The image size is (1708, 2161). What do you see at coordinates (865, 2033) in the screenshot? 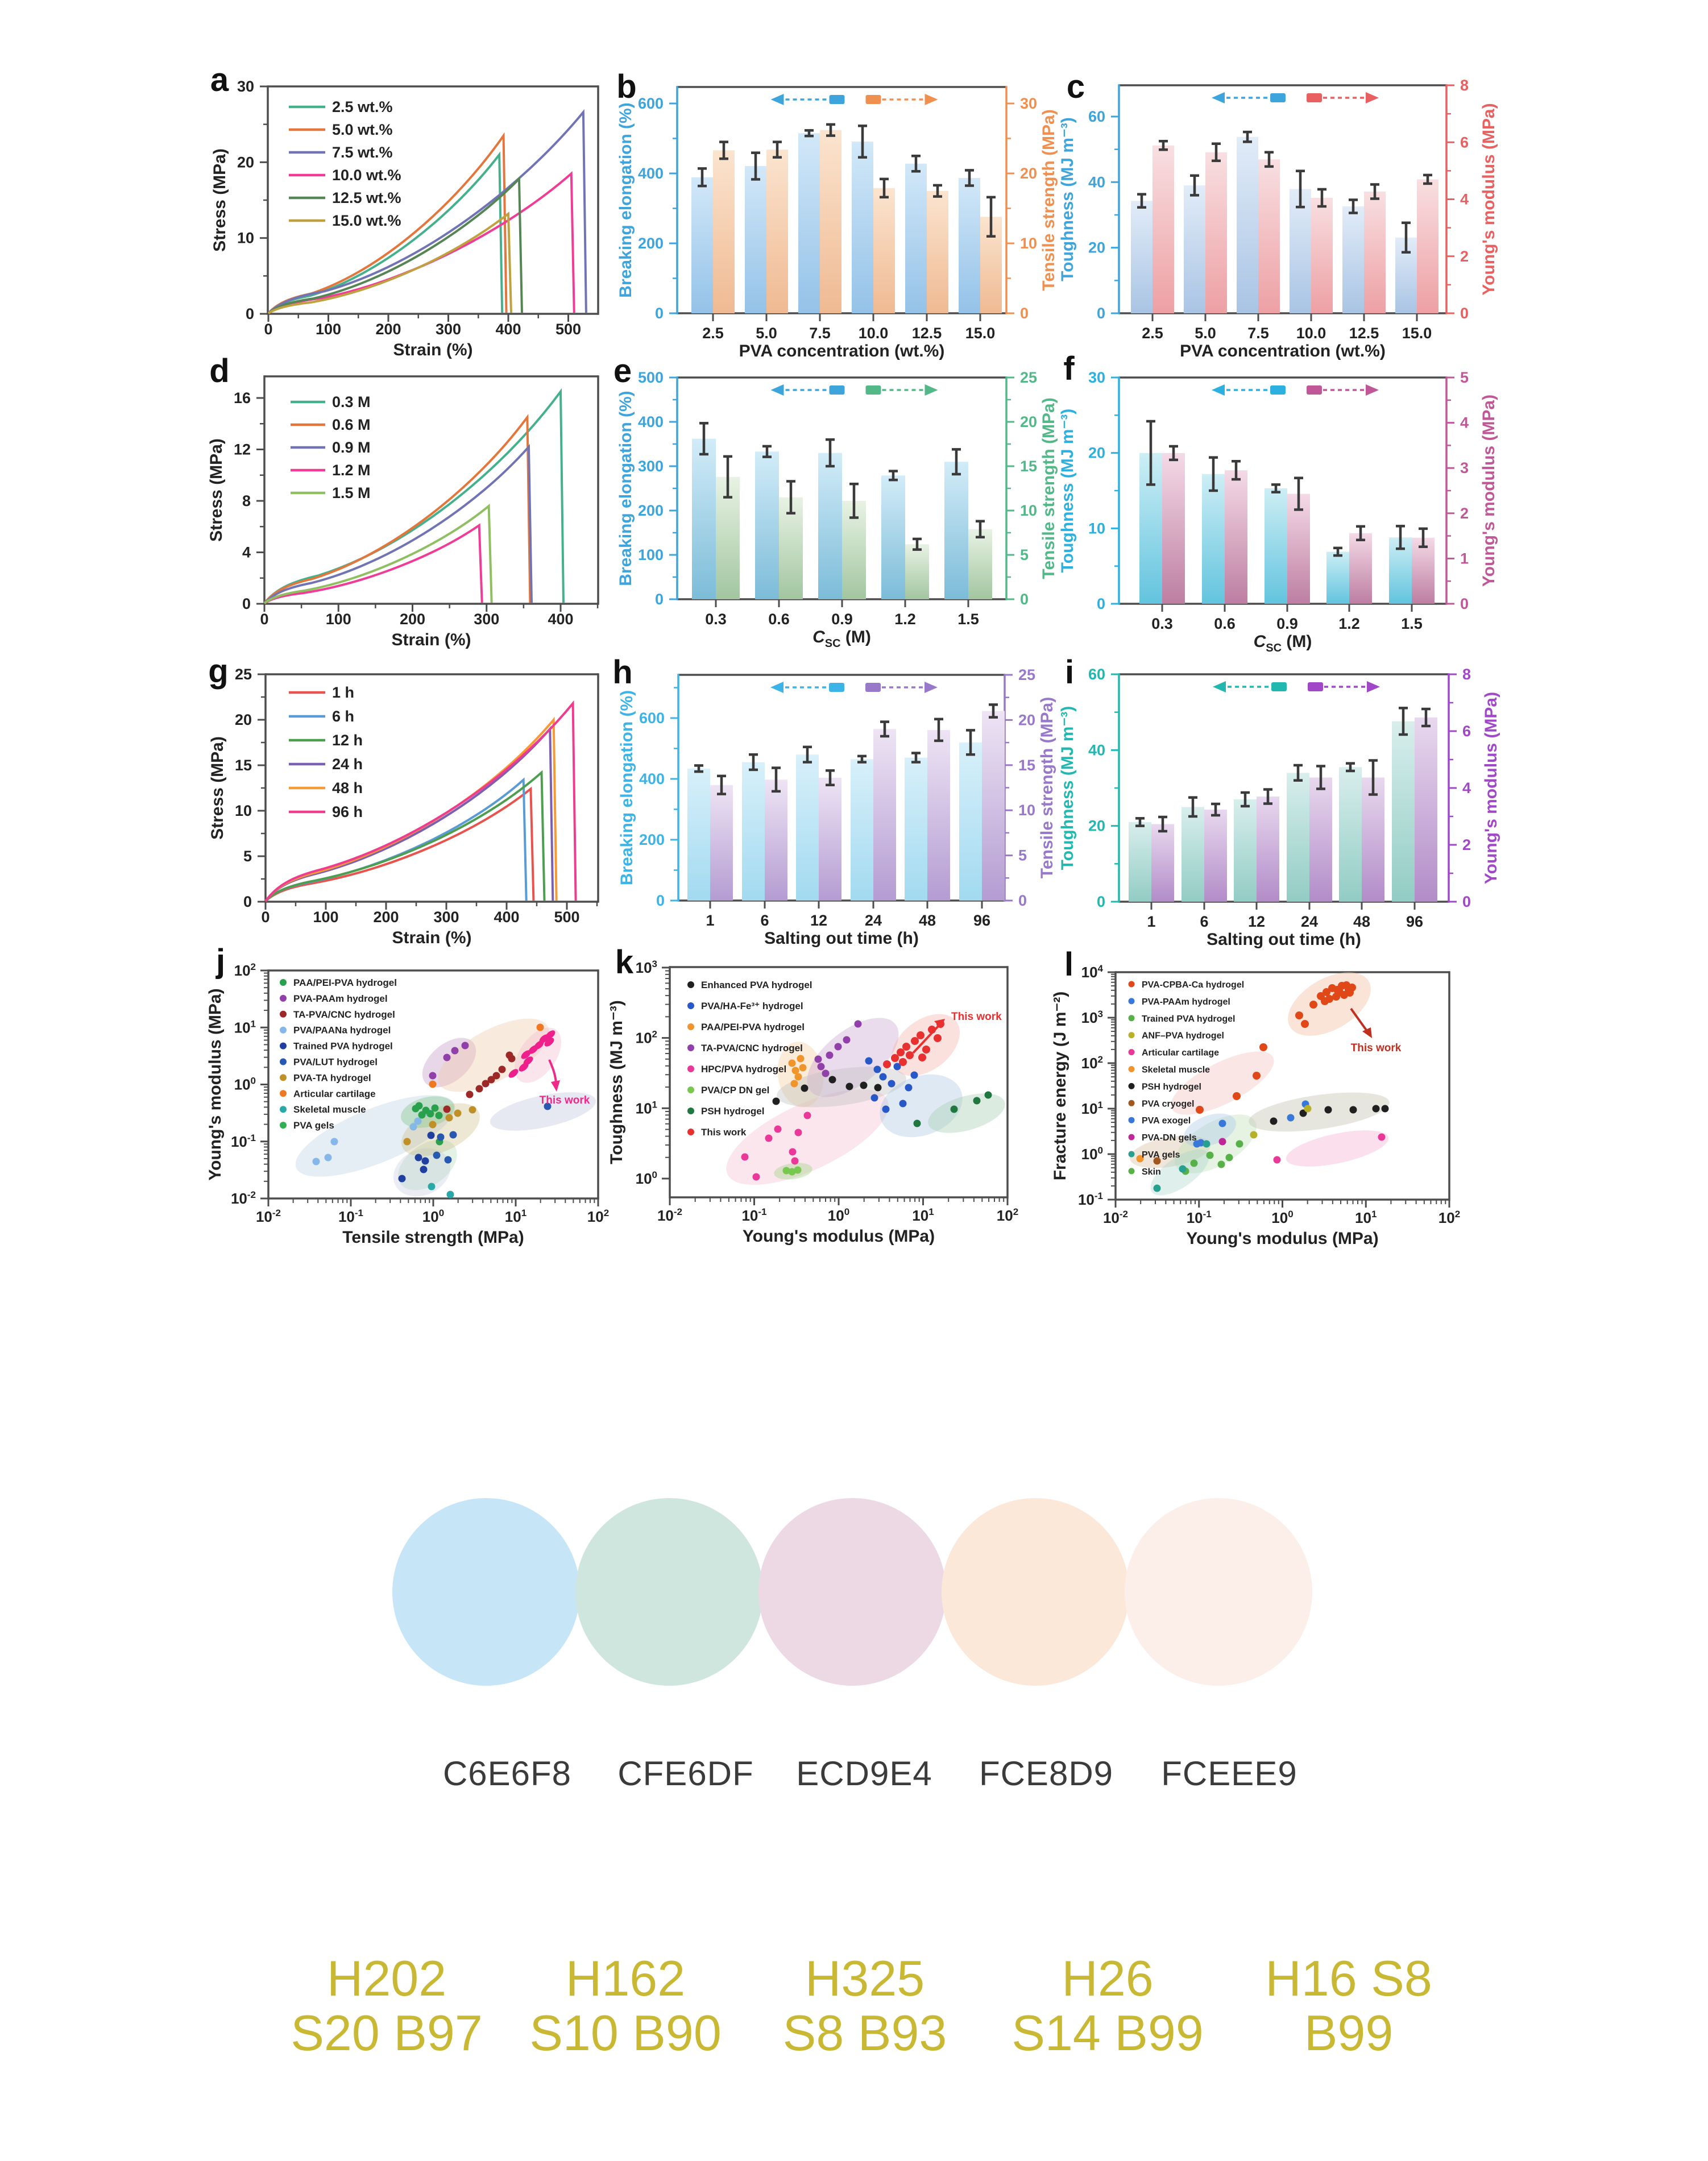
I see `svg-text: S8 B93` at bounding box center [865, 2033].